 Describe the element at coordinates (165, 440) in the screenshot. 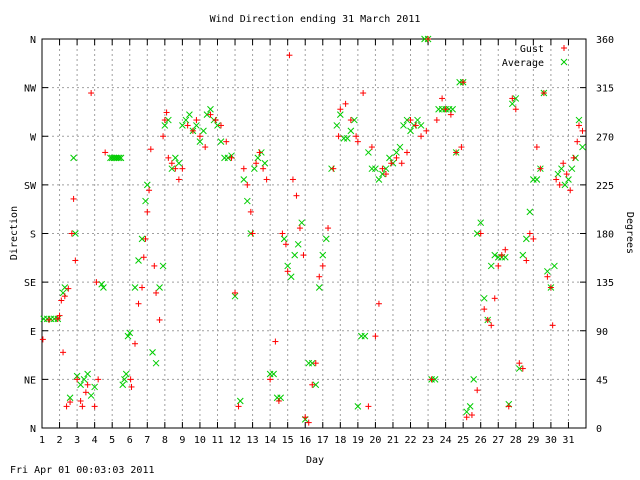

I see `x-tick-label: 8` at that location.